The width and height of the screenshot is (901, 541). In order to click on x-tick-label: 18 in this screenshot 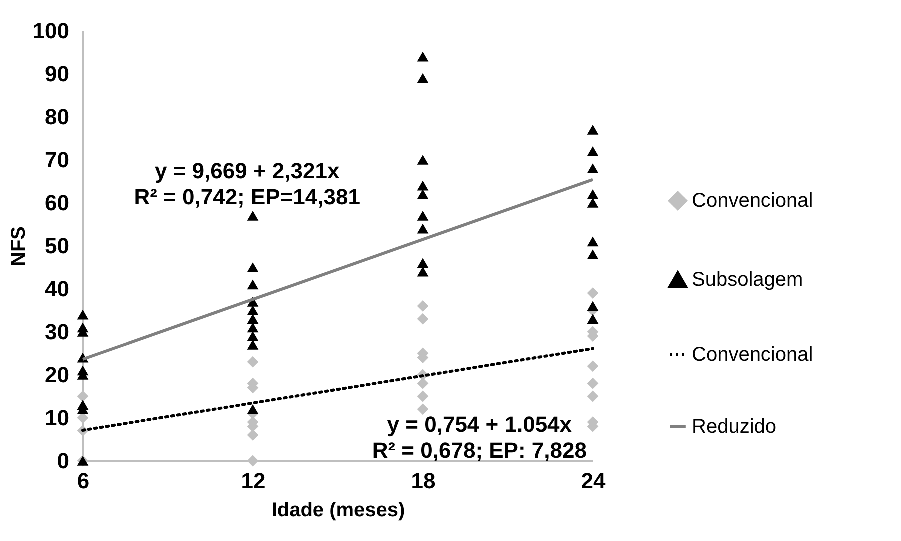, I will do `click(423, 481)`.